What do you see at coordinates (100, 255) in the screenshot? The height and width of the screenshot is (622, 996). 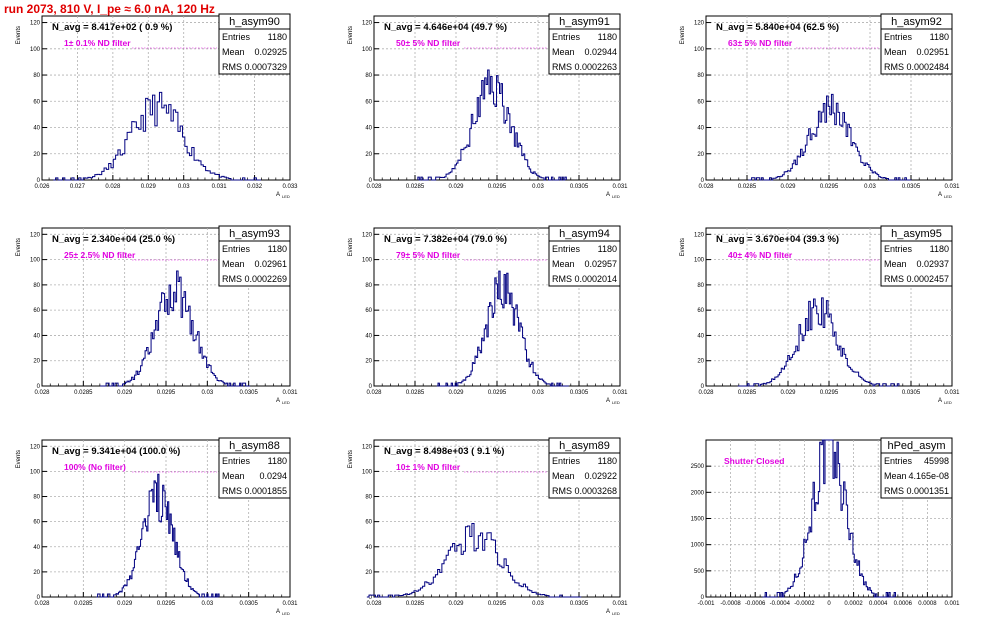 I see `filter-annotation: 25± 2.5% ND filter` at bounding box center [100, 255].